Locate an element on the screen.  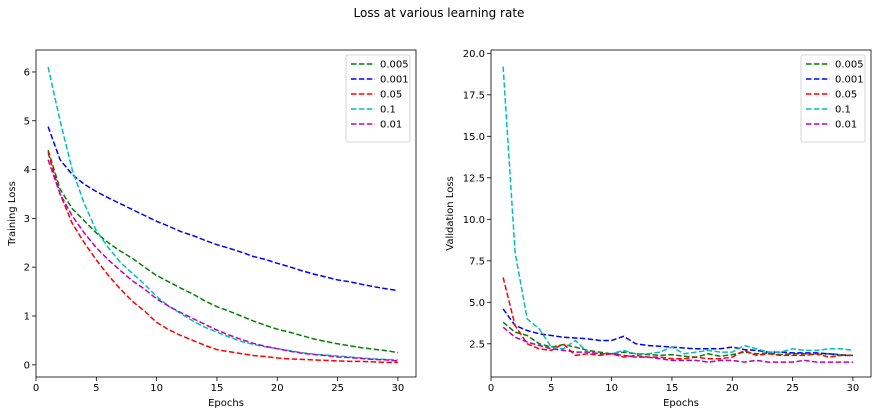
series-line-0.05 is located at coordinates (677, 318).